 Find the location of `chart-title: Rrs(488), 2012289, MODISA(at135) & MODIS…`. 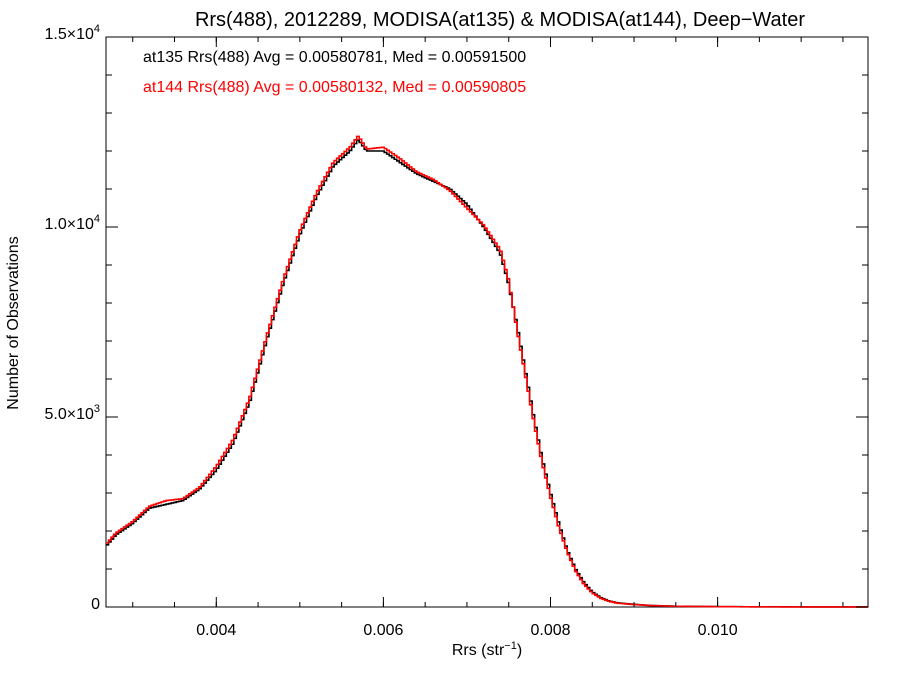

chart-title: Rrs(488), 2012289, MODISA(at135) & MODIS… is located at coordinates (500, 20).